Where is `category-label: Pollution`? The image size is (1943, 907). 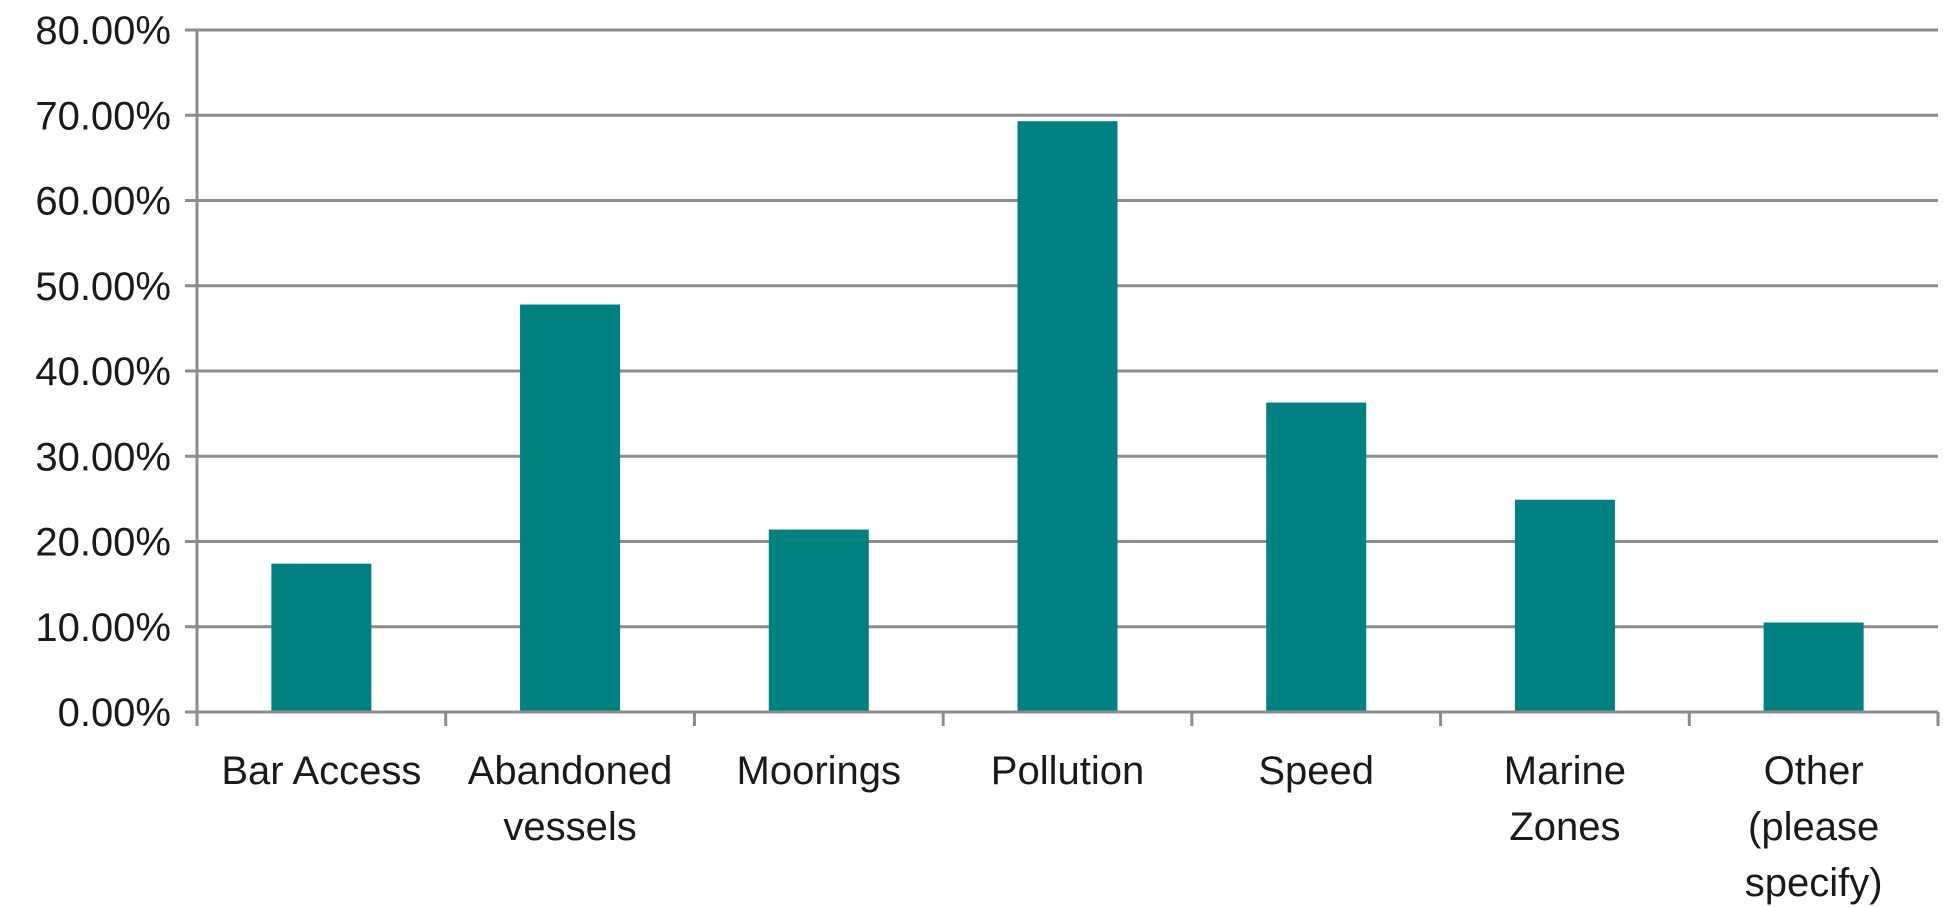 category-label: Pollution is located at coordinates (1067, 771).